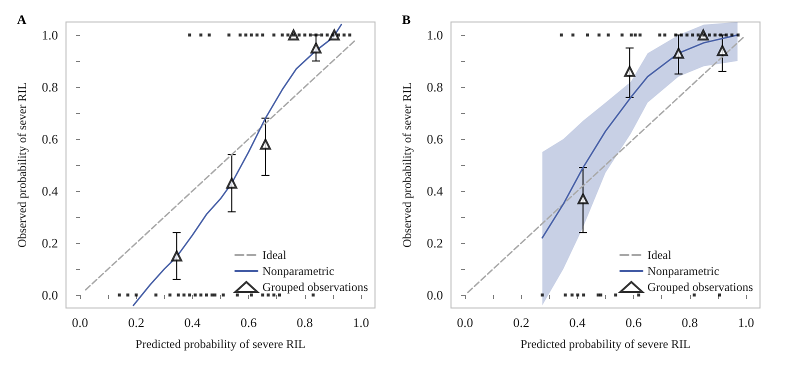  What do you see at coordinates (406, 19) in the screenshot?
I see `chart-title: B` at bounding box center [406, 19].